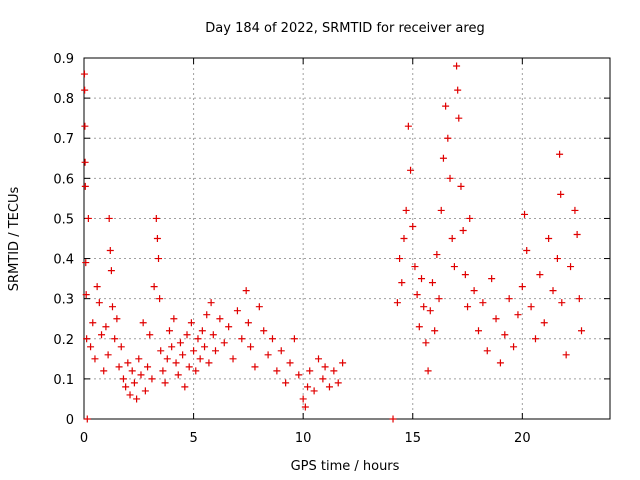  Describe the element at coordinates (303, 438) in the screenshot. I see `x-tick-label: 10` at that location.